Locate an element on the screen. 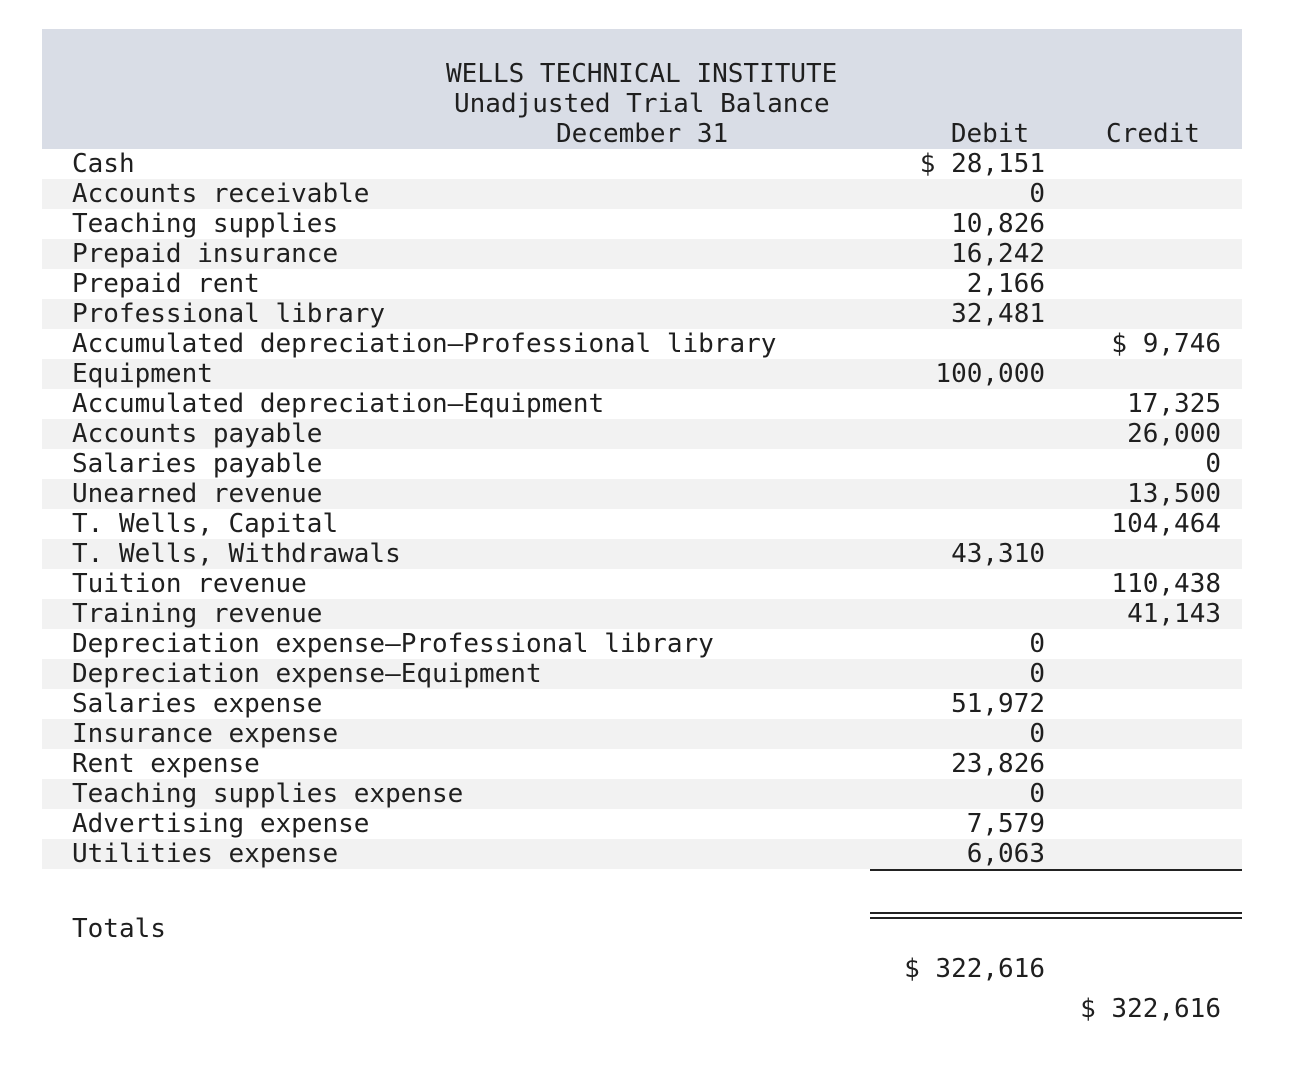 This screenshot has width=1308, height=1069. account-name: Equipment is located at coordinates (142, 374).